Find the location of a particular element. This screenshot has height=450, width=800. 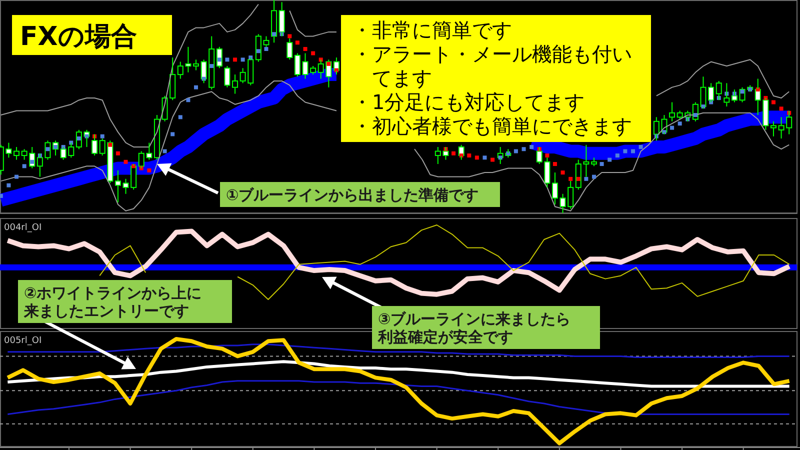

chart-title: 004rl_OI is located at coordinates (23, 228).